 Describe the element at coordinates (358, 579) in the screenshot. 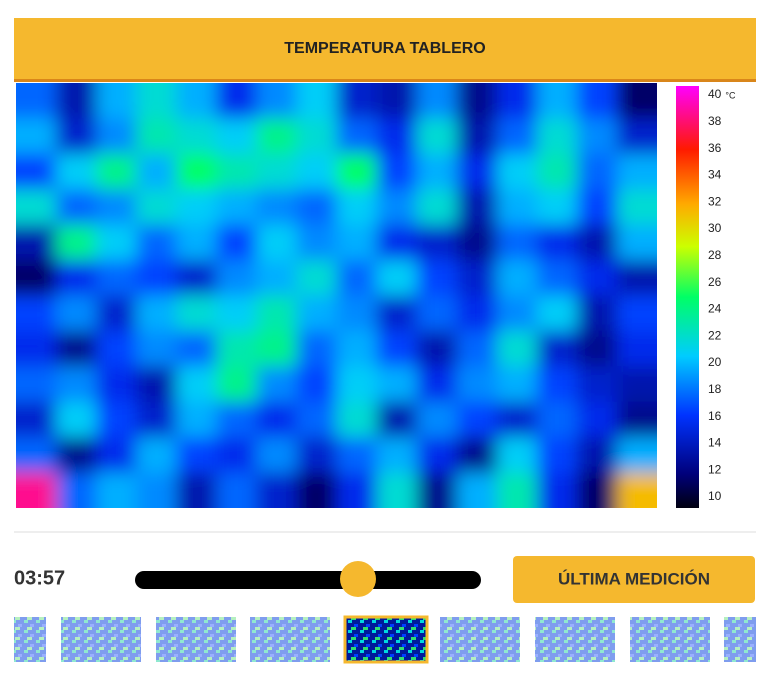

I see `slider-handle` at that location.